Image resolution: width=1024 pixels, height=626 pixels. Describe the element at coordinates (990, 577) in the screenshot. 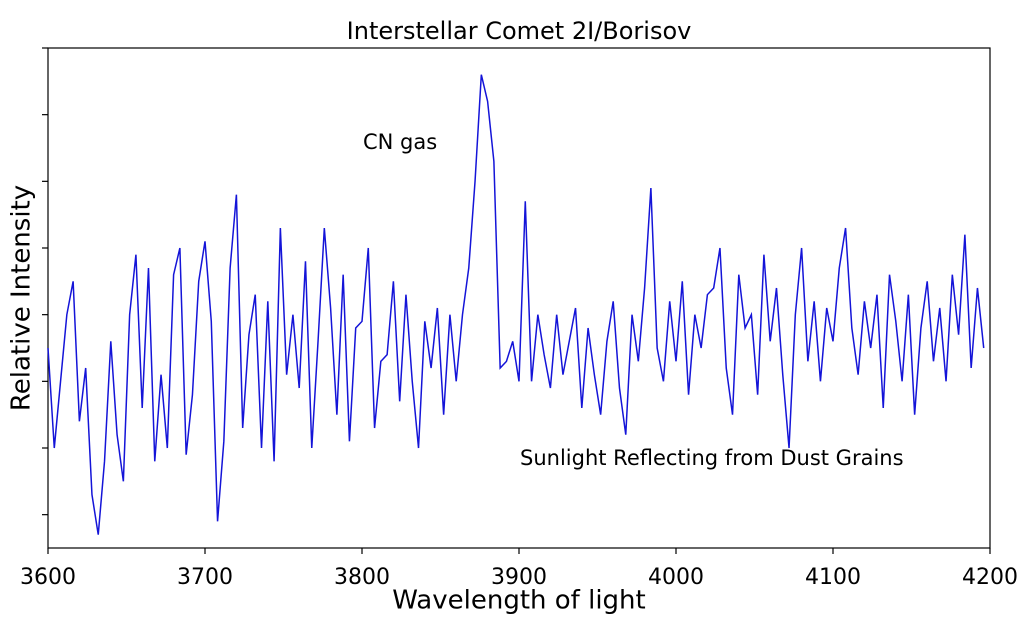

I see `x-tick-label: 4200` at that location.